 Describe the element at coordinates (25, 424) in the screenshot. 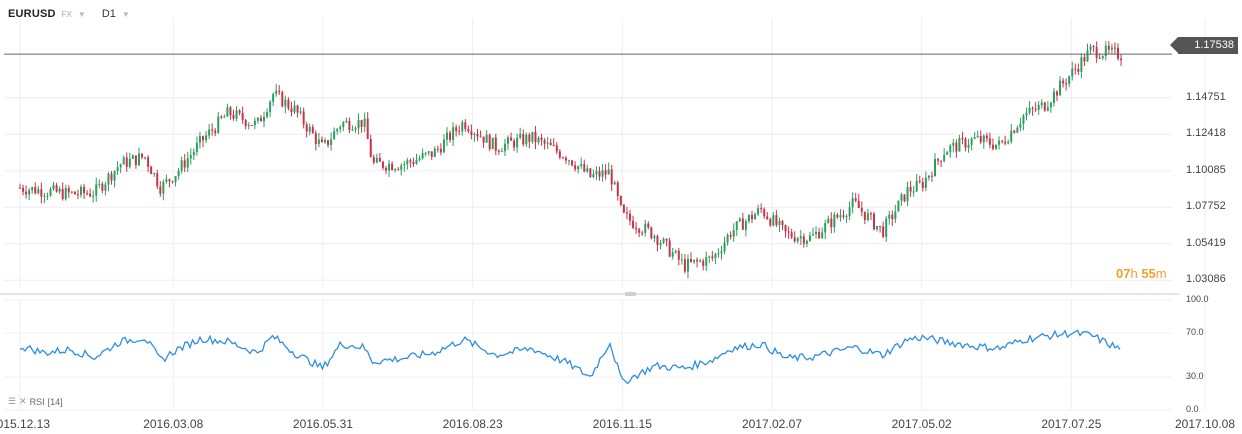

I see `time-tick-label: 2015.12.13` at that location.